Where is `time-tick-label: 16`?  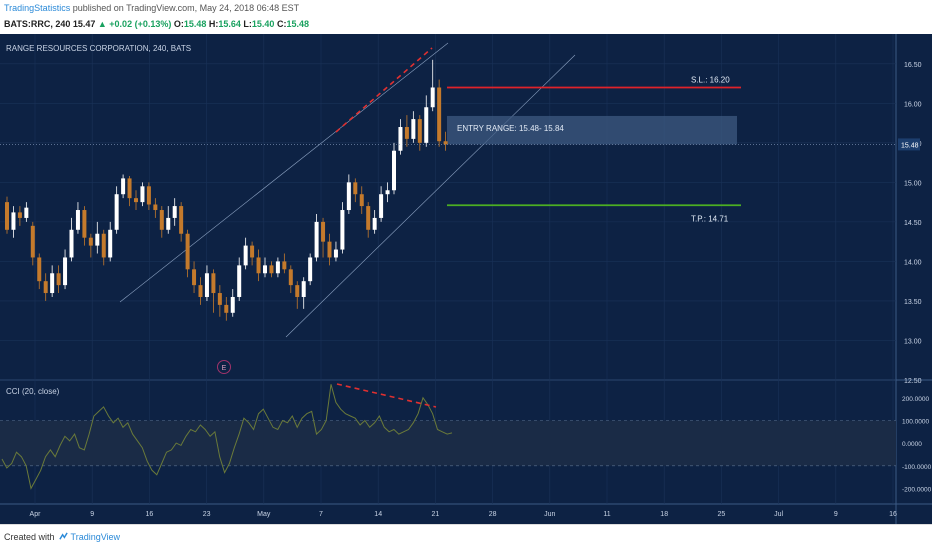
time-tick-label: 16 is located at coordinates (893, 514).